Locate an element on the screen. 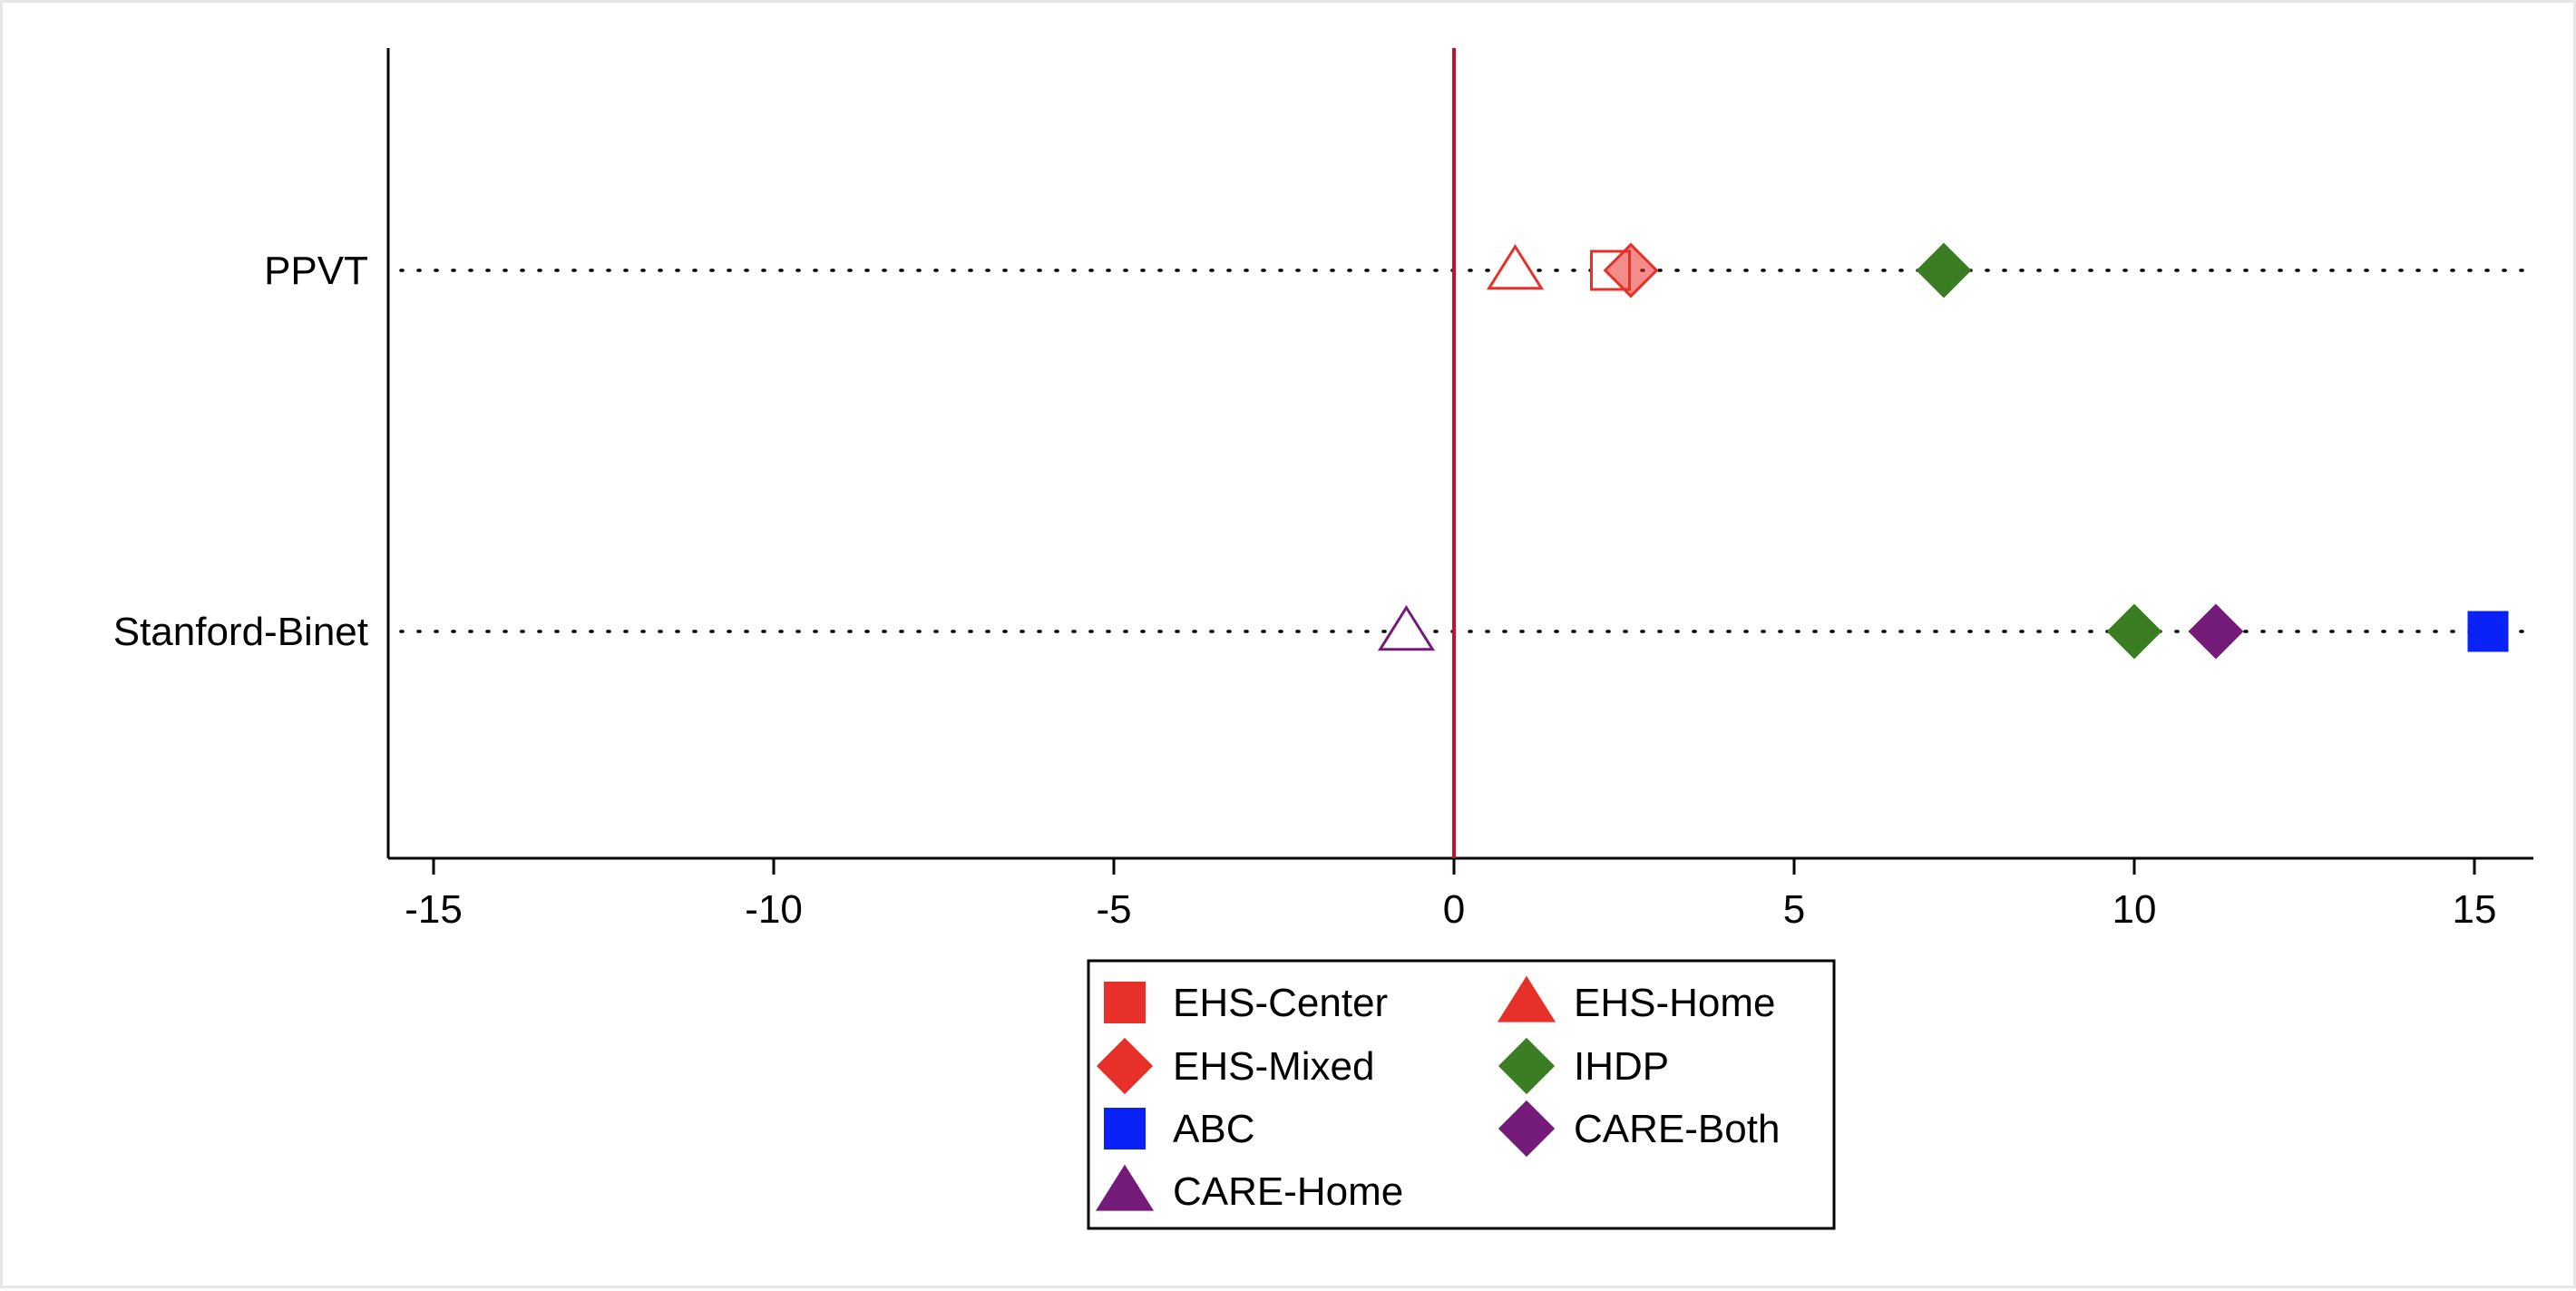 This screenshot has width=2576, height=1291. data-point-ehs-mixed is located at coordinates (1631, 270).